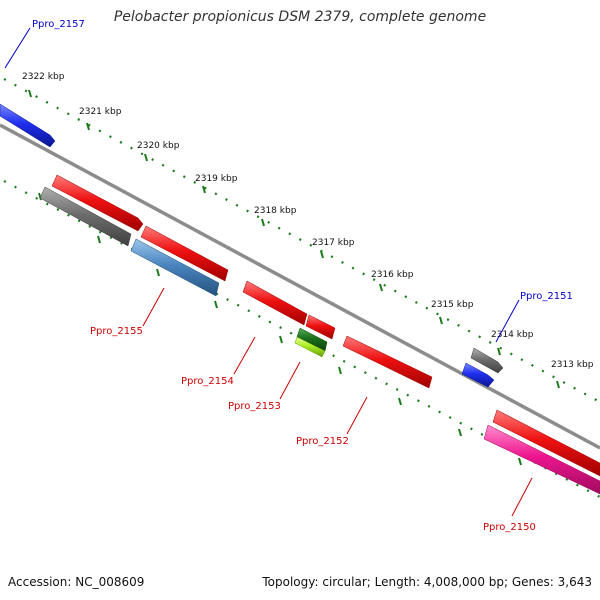 The image size is (600, 600). I want to click on kbp-label: 2317 kbp, so click(333, 243).